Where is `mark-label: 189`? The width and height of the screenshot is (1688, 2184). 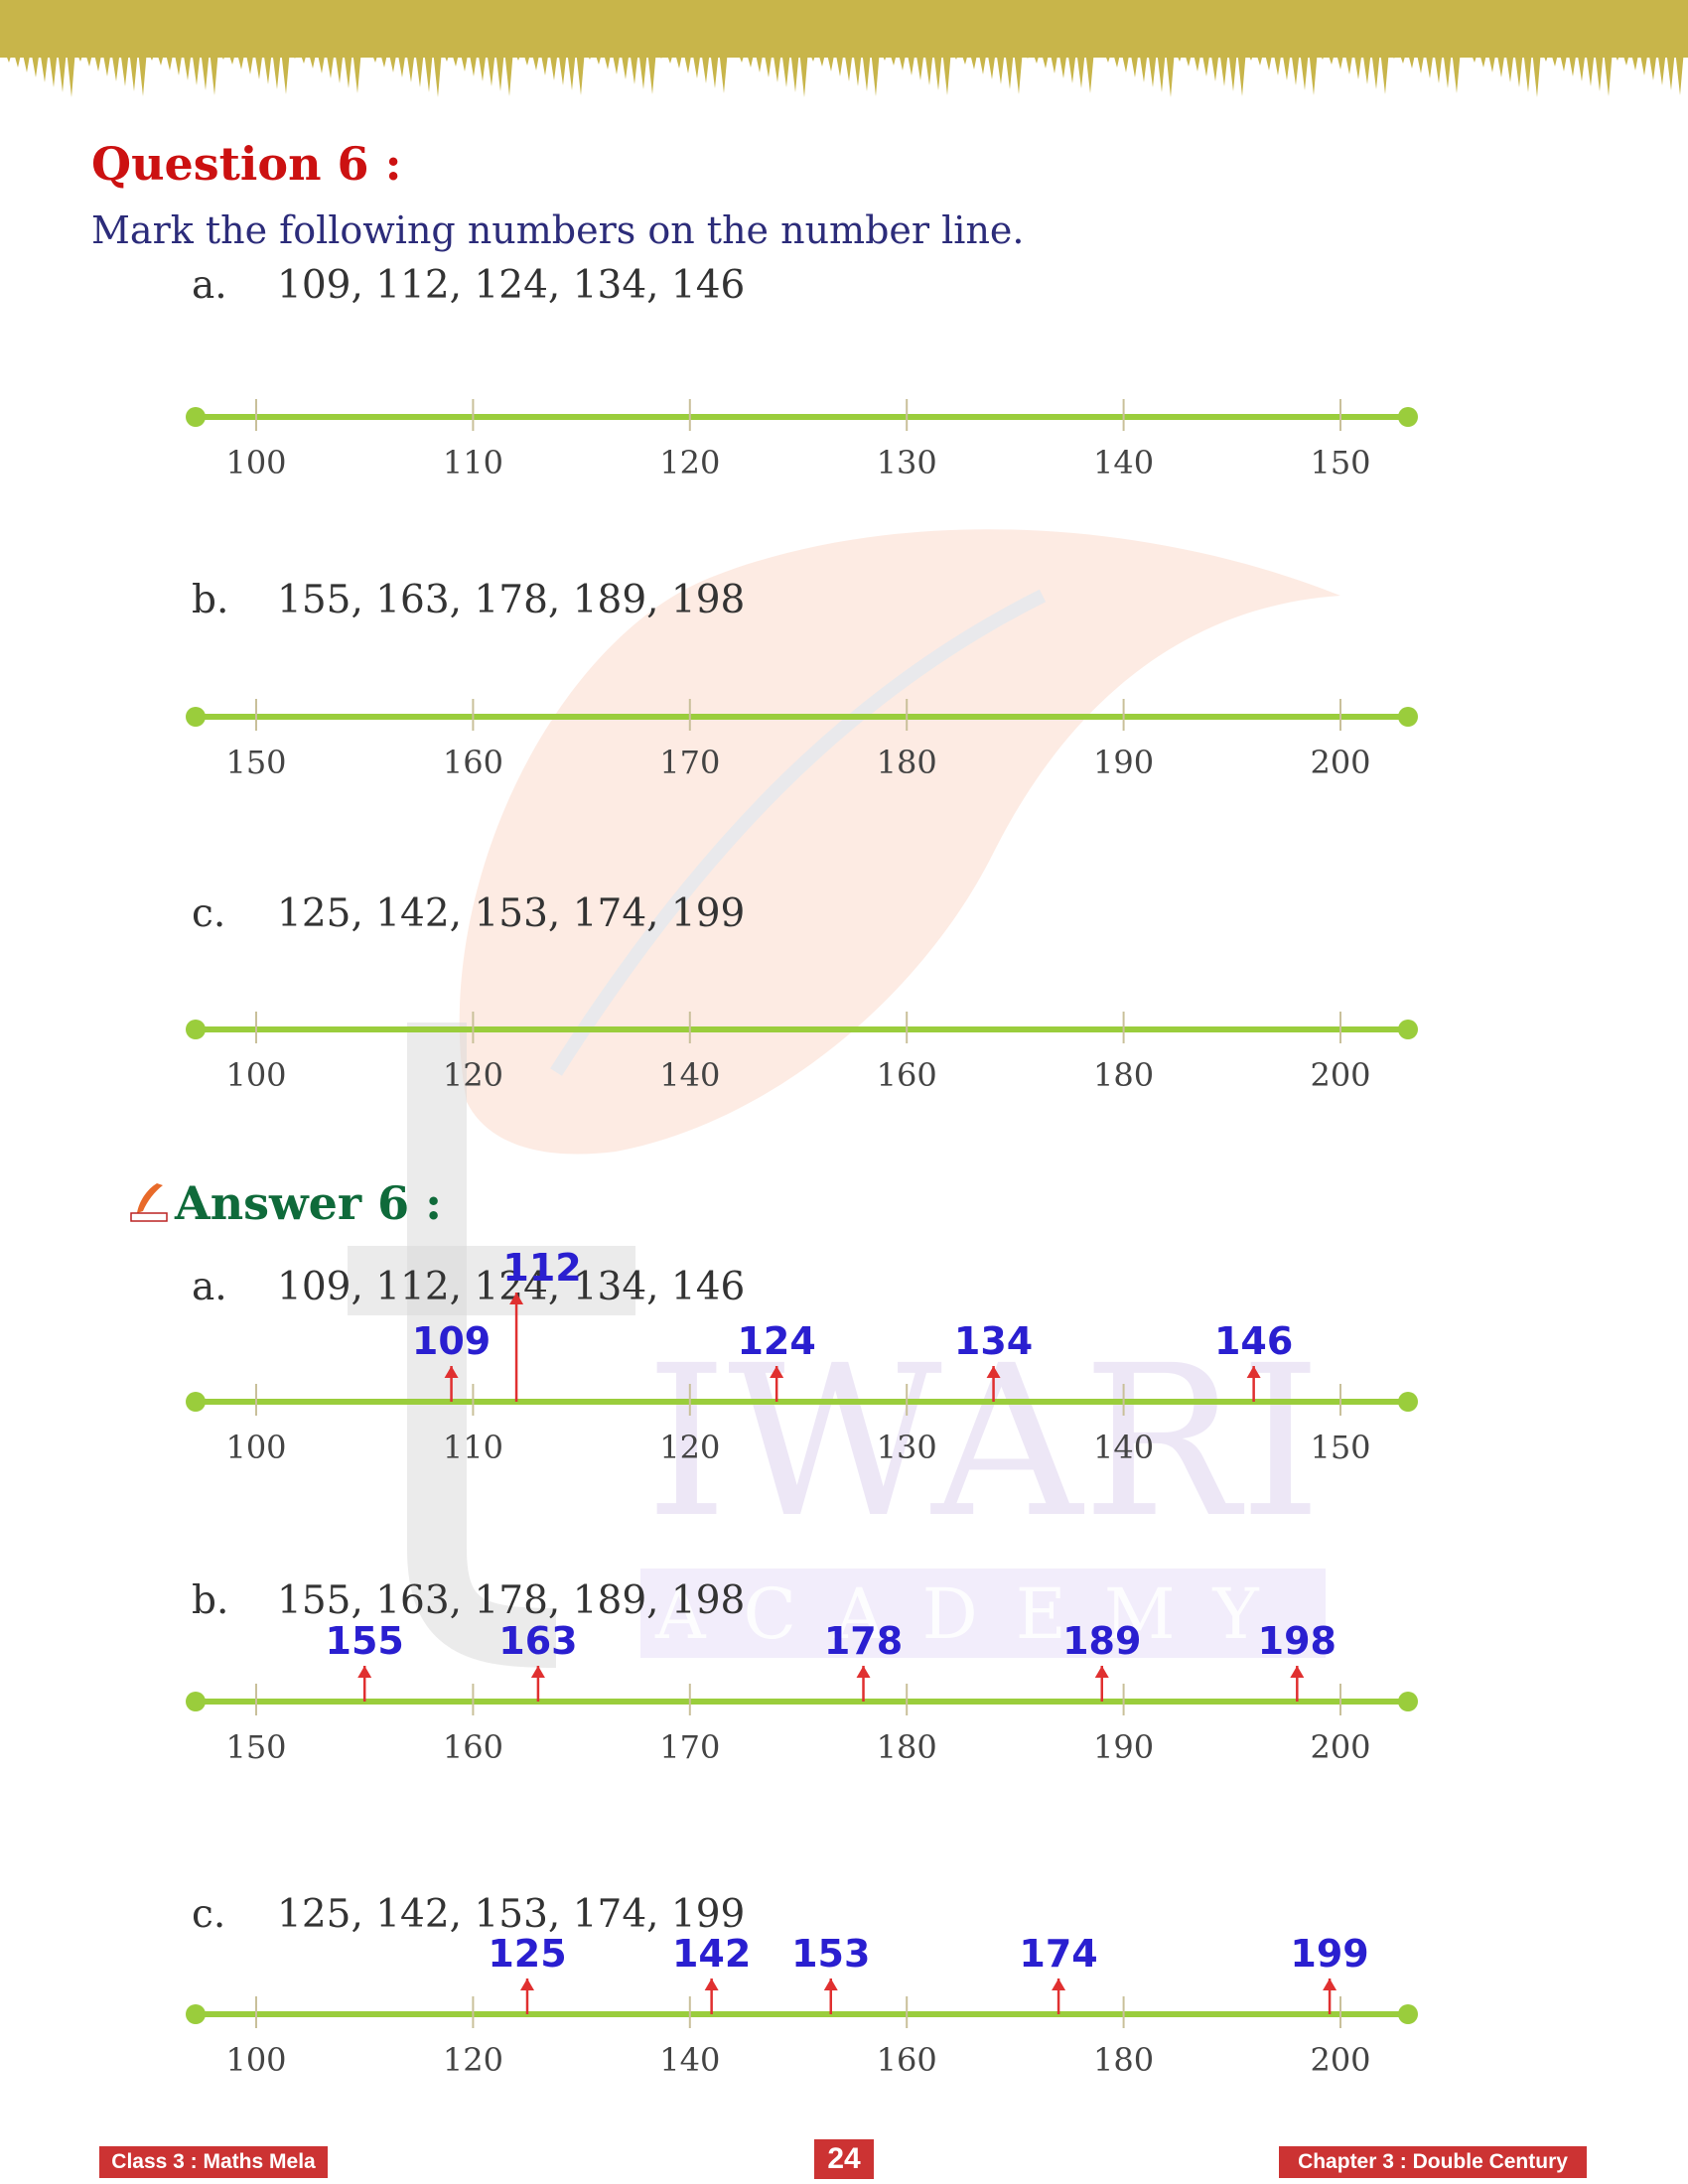 mark-label: 189 is located at coordinates (1101, 1641).